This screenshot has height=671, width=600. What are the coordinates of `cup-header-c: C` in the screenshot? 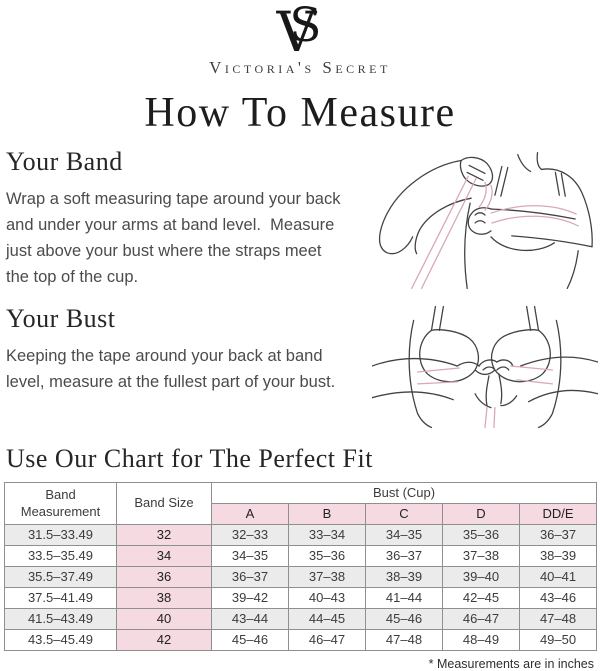 It's located at (404, 514).